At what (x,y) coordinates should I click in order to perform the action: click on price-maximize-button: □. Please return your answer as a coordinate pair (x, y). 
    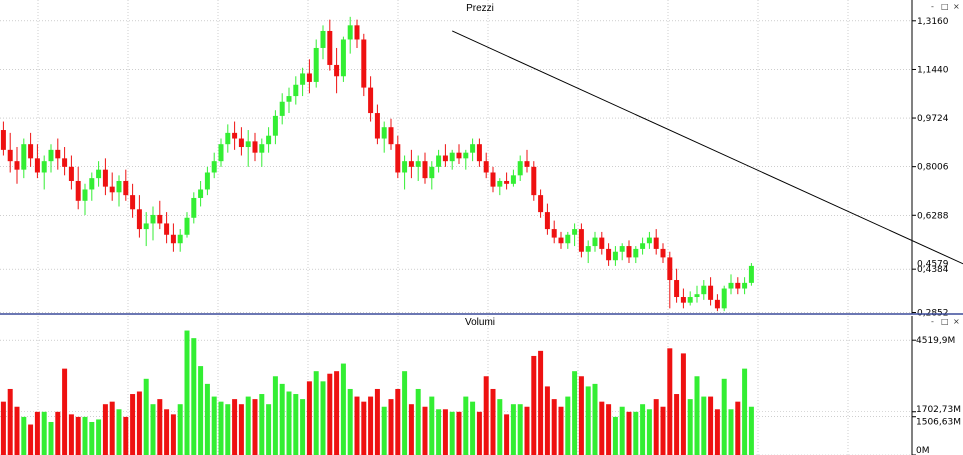
    Looking at the image, I should click on (945, 6).